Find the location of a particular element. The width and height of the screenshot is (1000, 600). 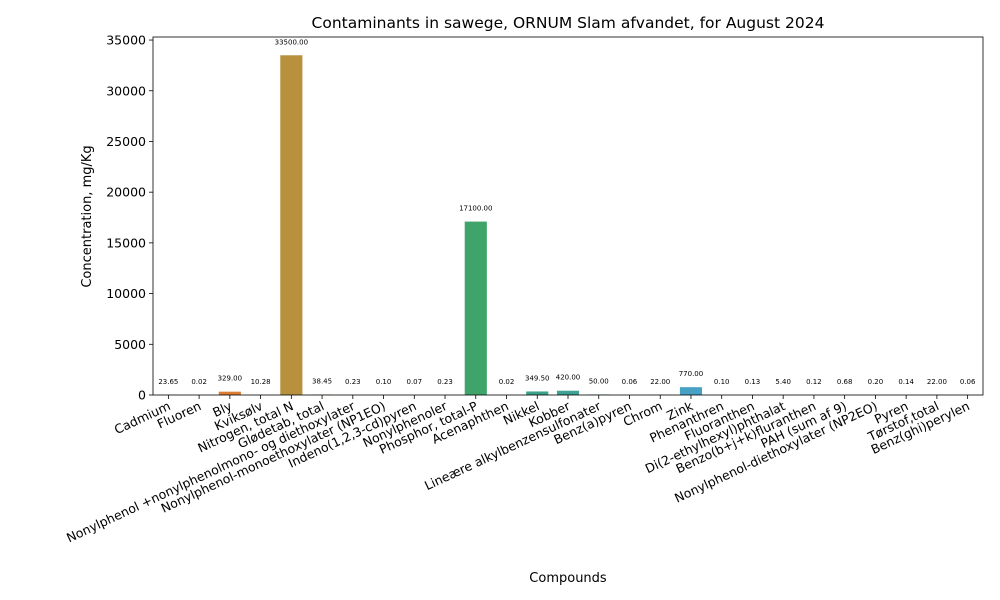

bar-value-label: 0.07 is located at coordinates (414, 382).